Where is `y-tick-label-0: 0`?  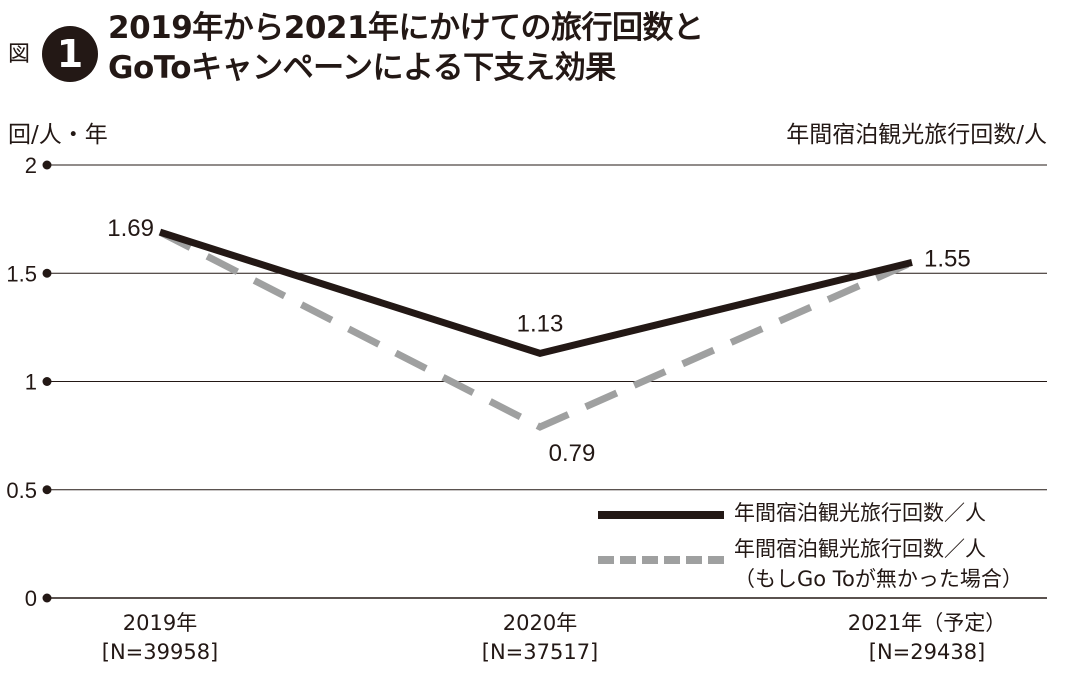 y-tick-label-0: 0 is located at coordinates (31, 598).